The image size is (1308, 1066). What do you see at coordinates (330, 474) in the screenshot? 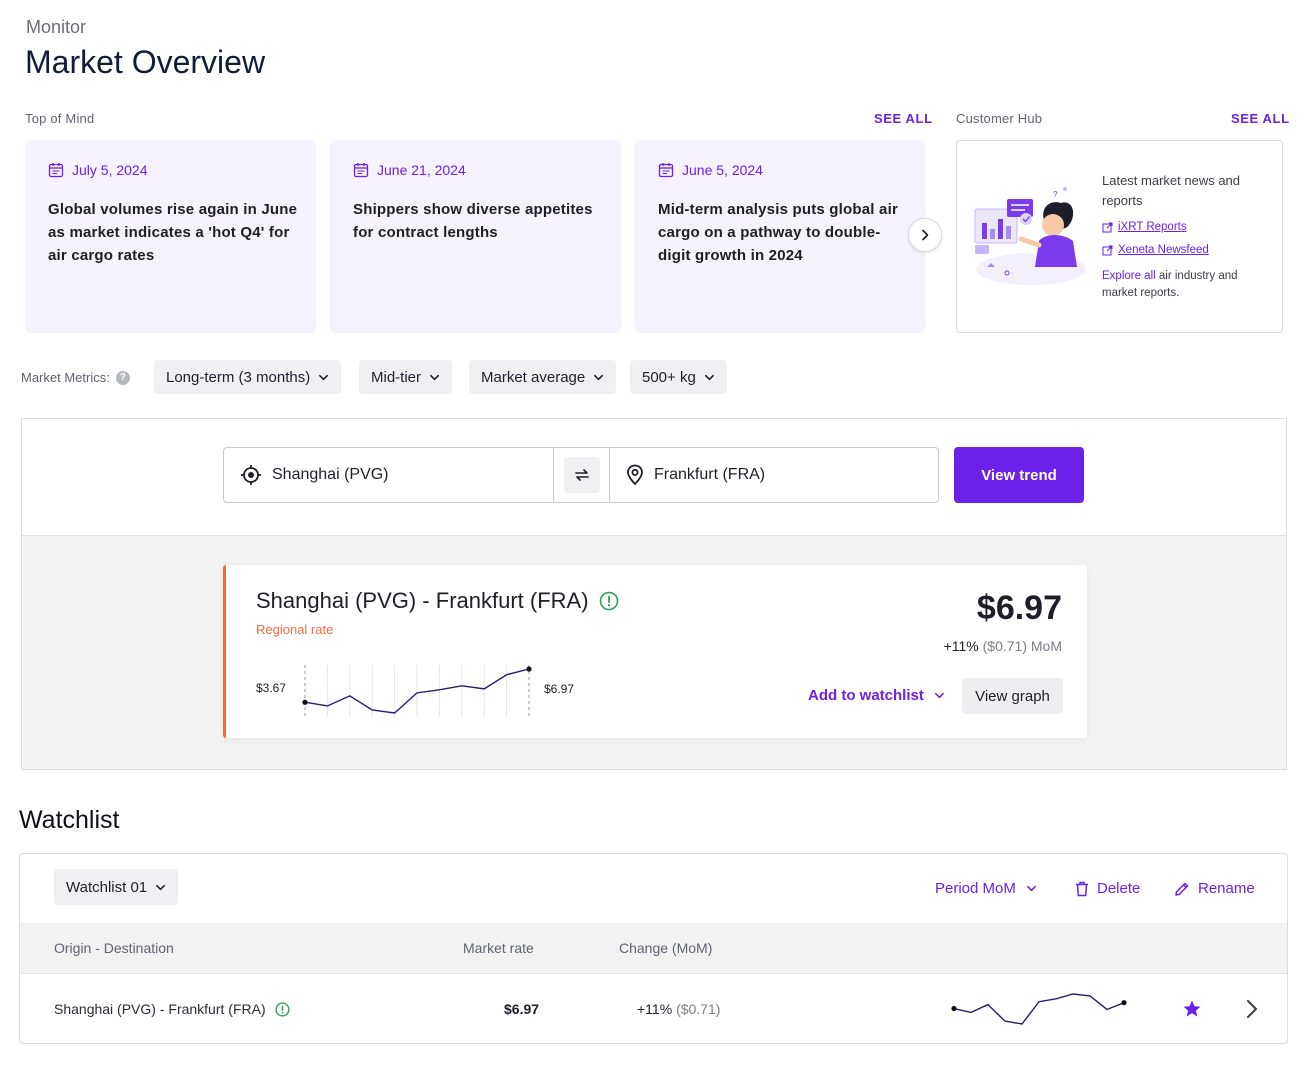
I see `origin-value: Shanghai (PVG)` at bounding box center [330, 474].